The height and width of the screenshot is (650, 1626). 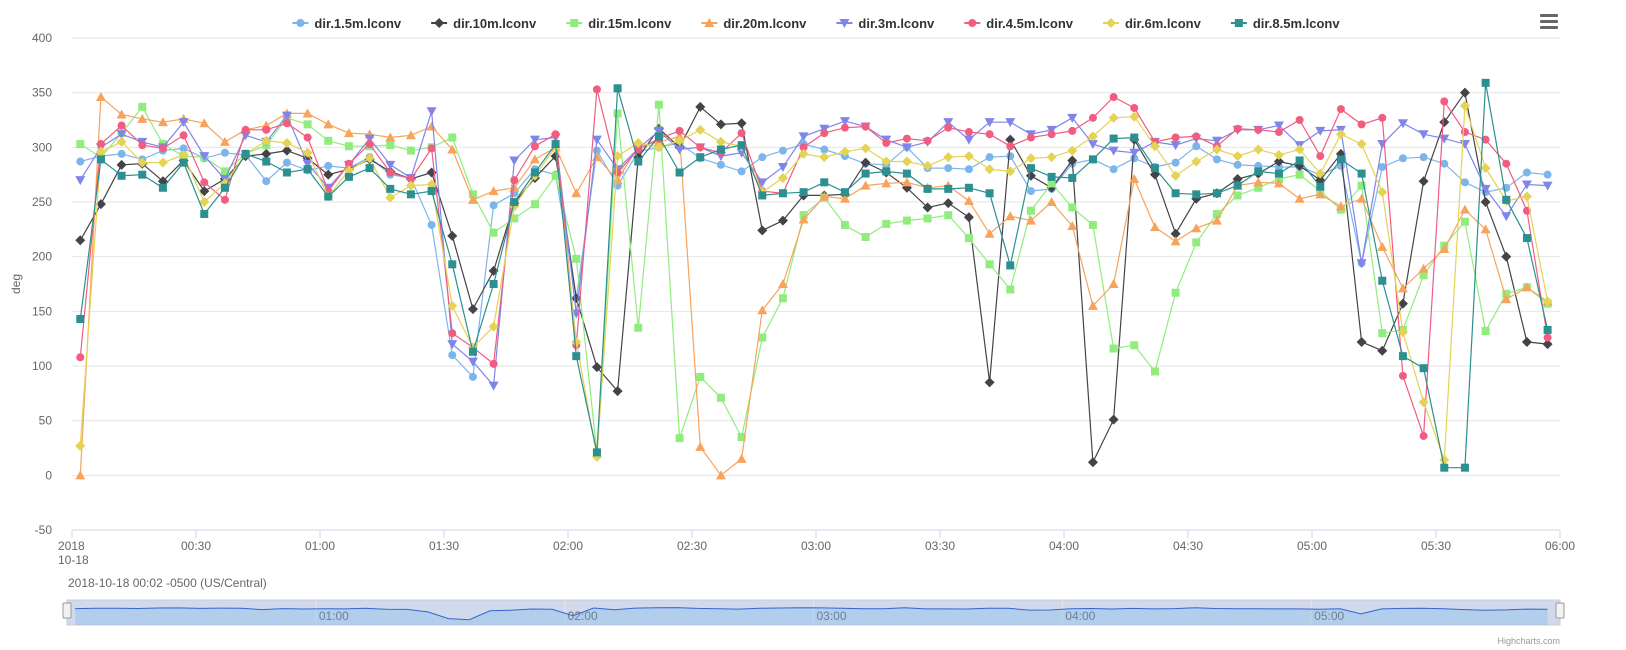 What do you see at coordinates (1549, 21) in the screenshot?
I see `hamburger-menu-icon` at bounding box center [1549, 21].